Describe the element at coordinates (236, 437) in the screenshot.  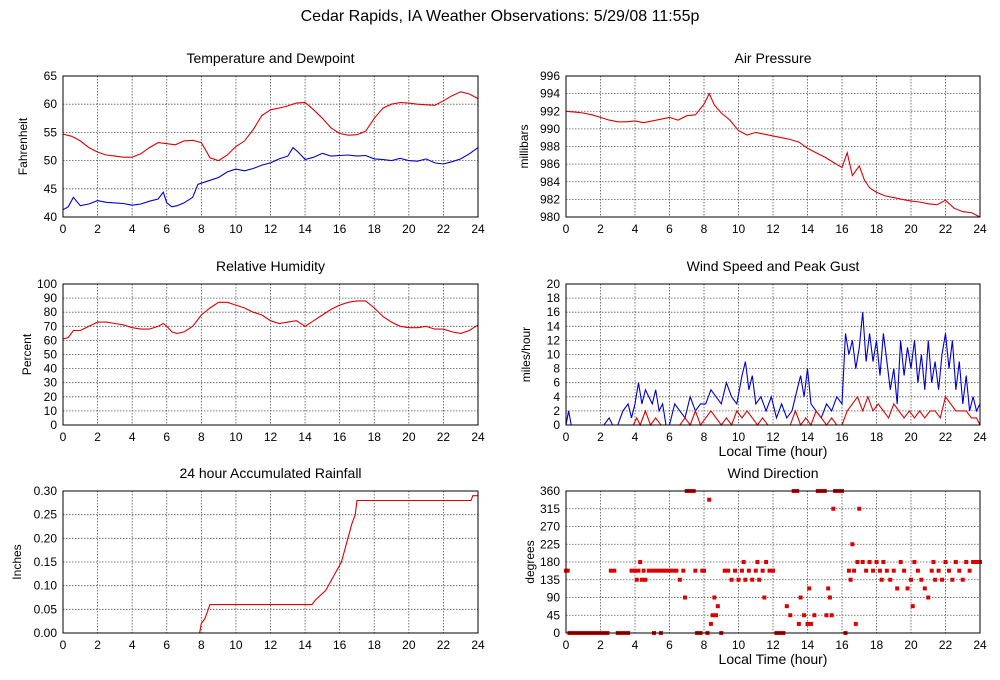
I see `x-tick-label: 10` at that location.